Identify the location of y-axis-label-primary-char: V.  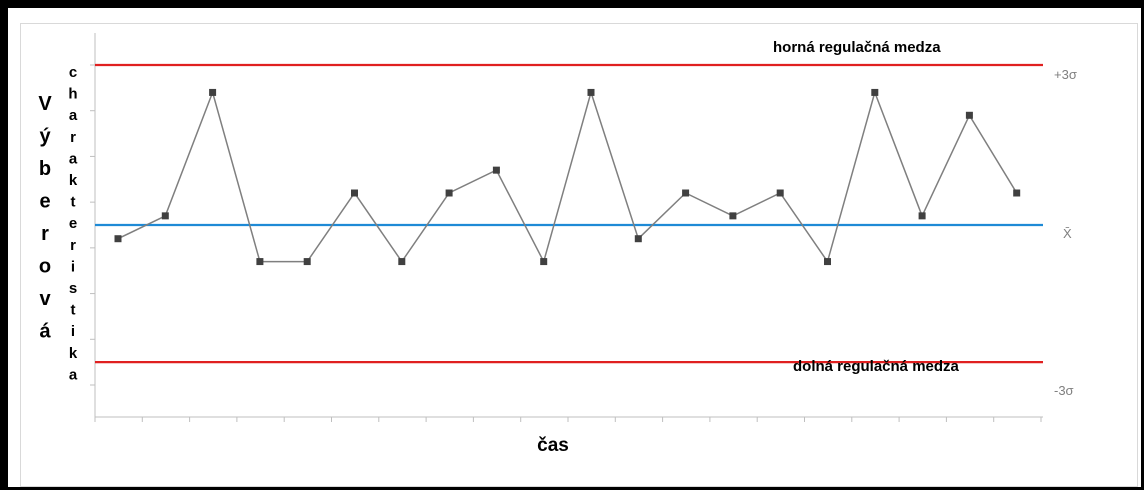
(45, 104).